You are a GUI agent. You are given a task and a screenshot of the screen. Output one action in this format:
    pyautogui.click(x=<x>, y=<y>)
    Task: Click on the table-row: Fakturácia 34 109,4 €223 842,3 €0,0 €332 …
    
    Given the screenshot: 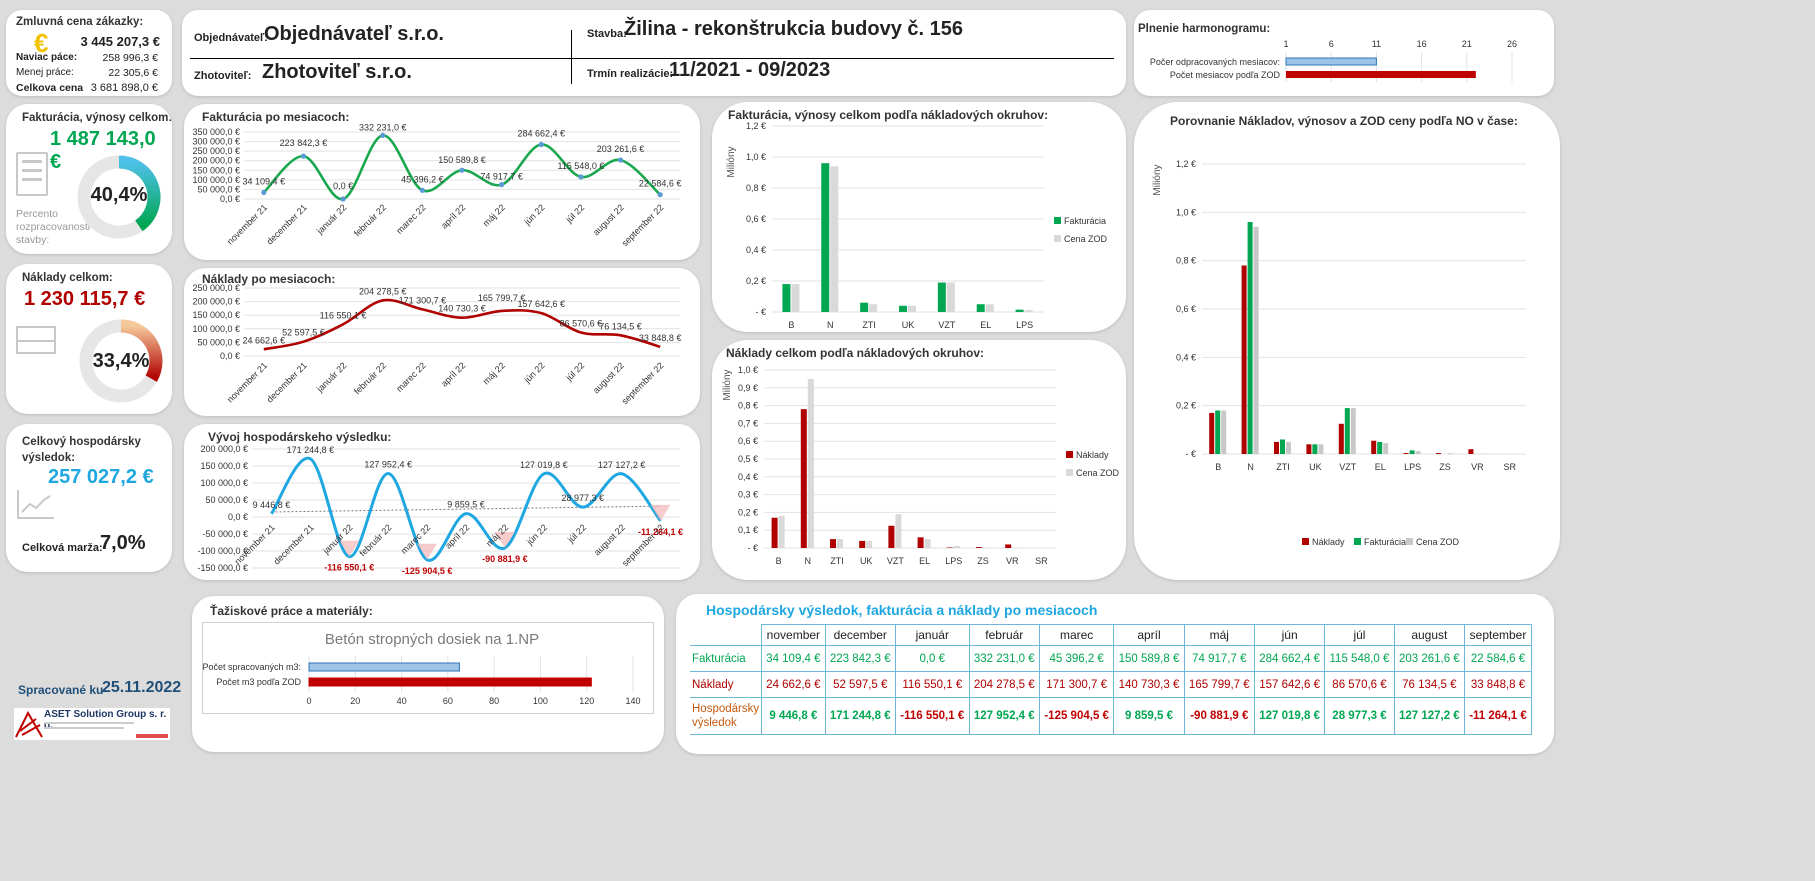 What is the action you would take?
    pyautogui.click(x=1111, y=658)
    